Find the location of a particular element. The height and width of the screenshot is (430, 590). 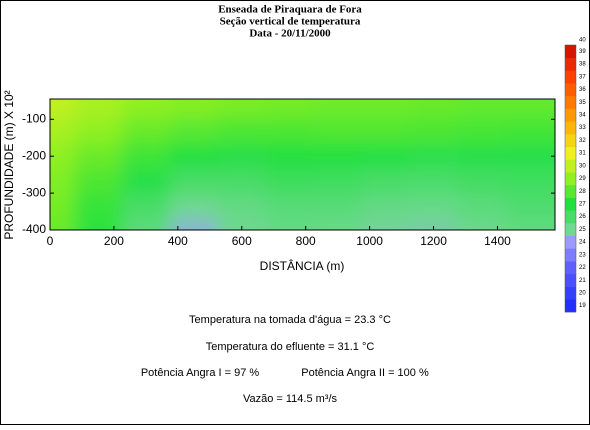

colorbar-tick-label: 38 is located at coordinates (582, 65).